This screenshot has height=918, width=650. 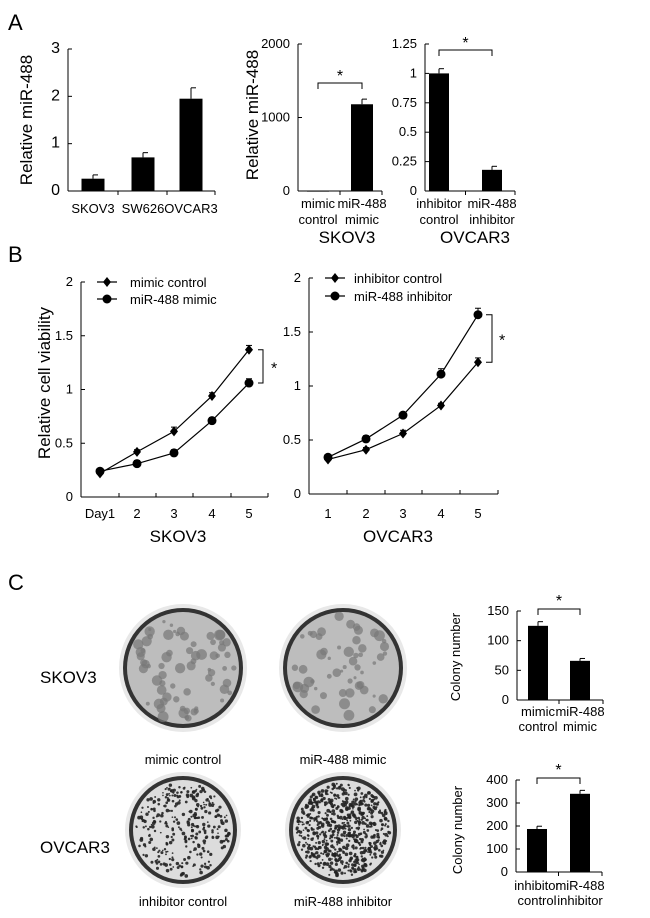 What do you see at coordinates (497, 779) in the screenshot?
I see `y-tick-label: 400` at bounding box center [497, 779].